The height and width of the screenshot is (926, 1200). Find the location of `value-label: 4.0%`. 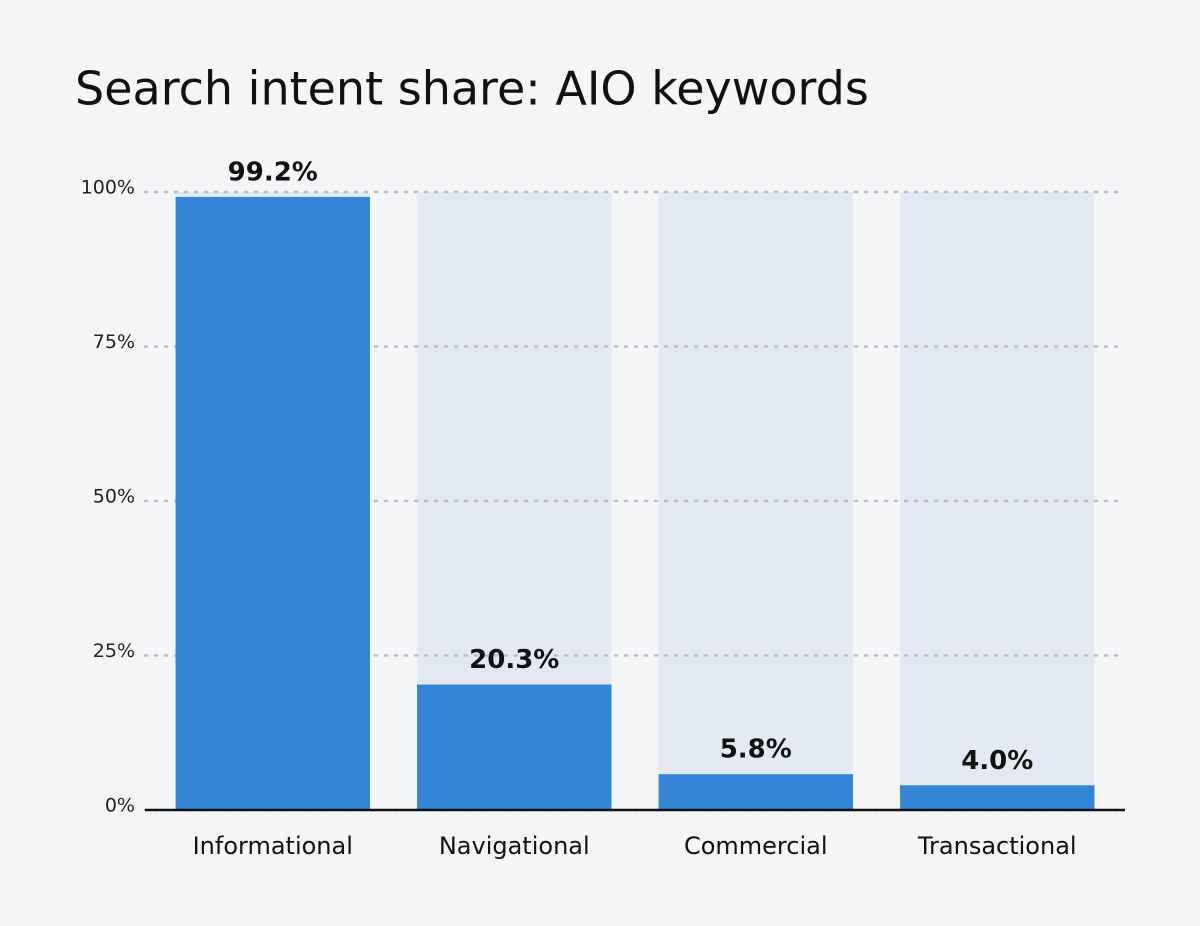

value-label: 4.0% is located at coordinates (997, 761).